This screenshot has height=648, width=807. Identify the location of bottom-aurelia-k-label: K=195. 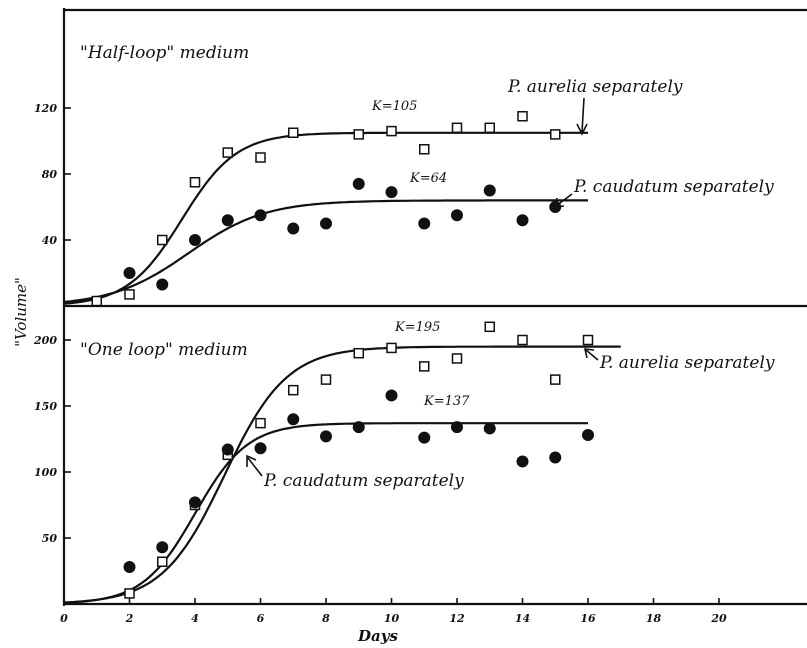
(417, 327).